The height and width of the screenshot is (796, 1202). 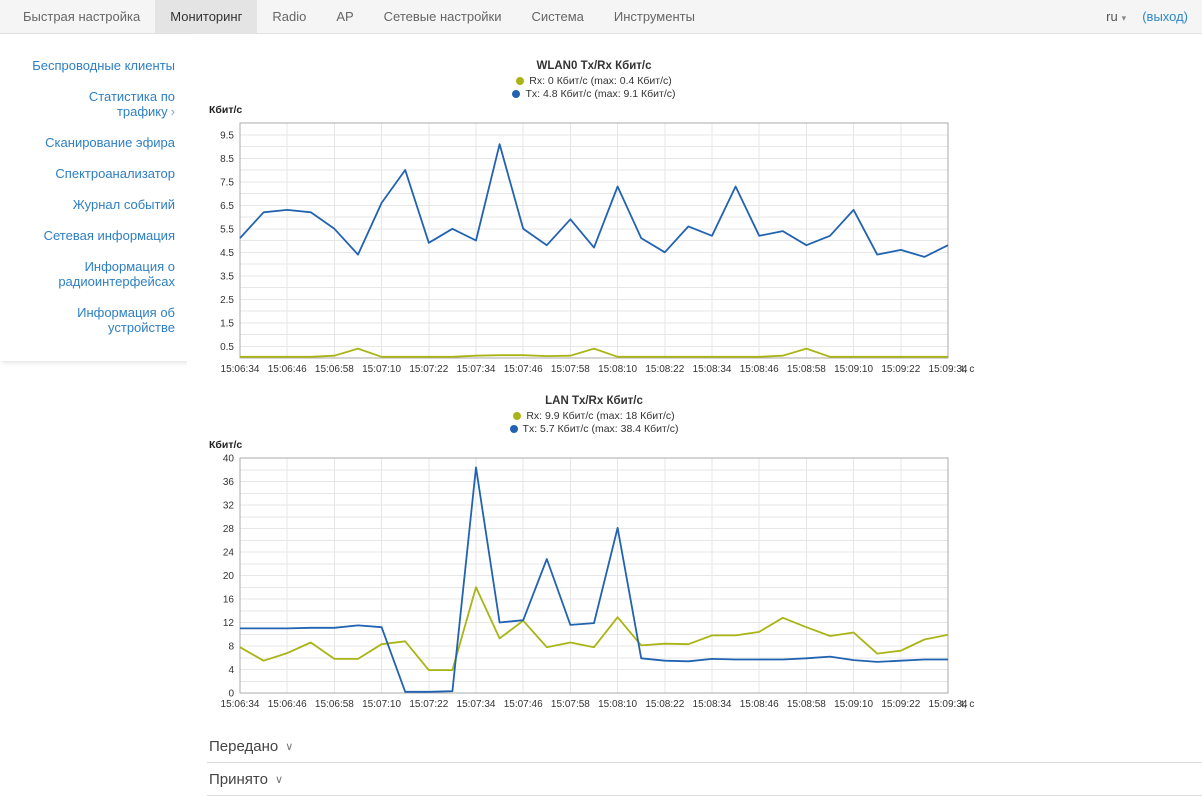 What do you see at coordinates (558, 16) in the screenshot?
I see `tab-system: Система` at bounding box center [558, 16].